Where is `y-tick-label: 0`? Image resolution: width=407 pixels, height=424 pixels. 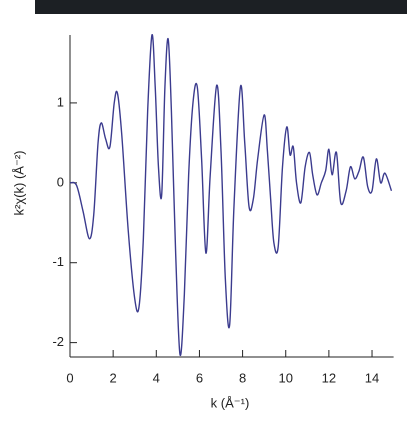
y-tick-label: 0 is located at coordinates (60, 181).